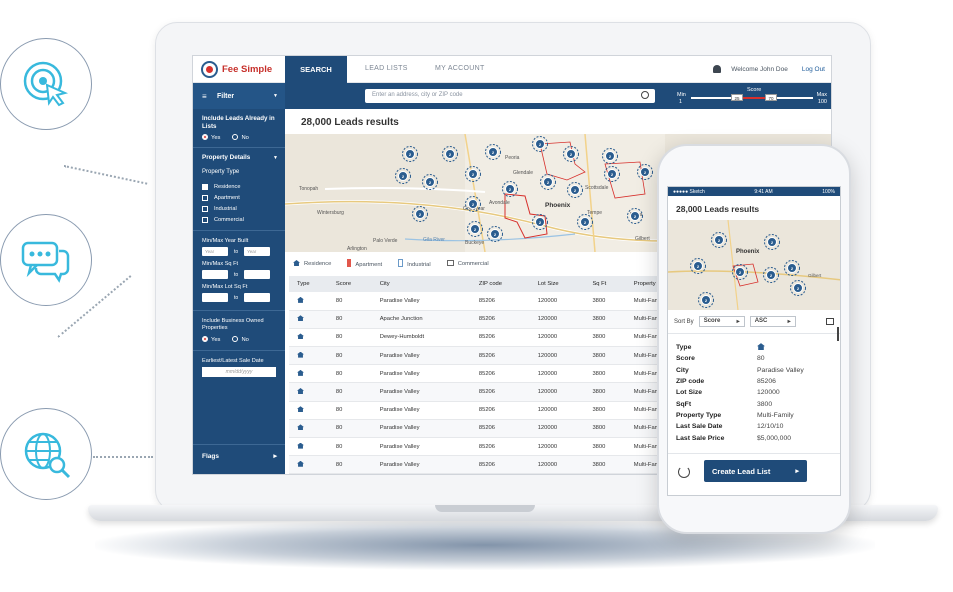  Describe the element at coordinates (605, 284) in the screenshot. I see `col-sqft: Sq Ft` at that location.